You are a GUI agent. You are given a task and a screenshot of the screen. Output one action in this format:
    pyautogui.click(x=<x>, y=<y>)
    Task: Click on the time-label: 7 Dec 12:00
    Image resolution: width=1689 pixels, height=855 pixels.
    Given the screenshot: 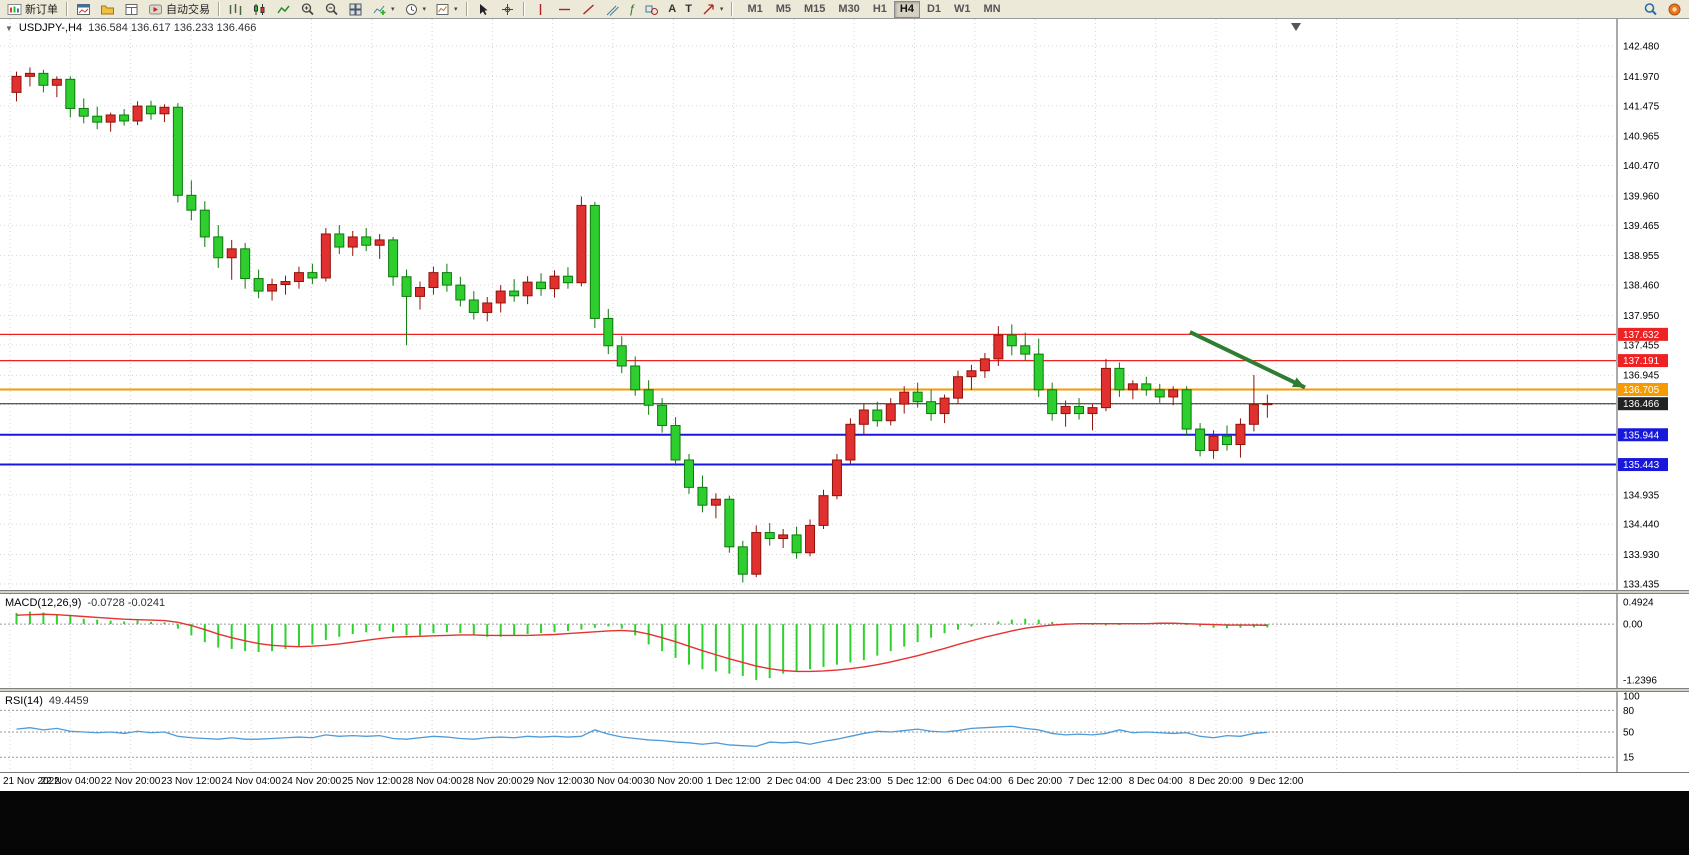 What is the action you would take?
    pyautogui.click(x=1095, y=781)
    